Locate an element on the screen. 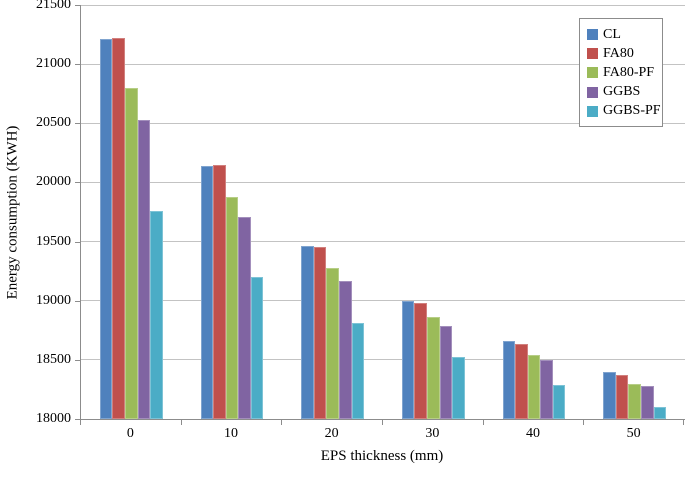 Image resolution: width=685 pixels, height=477 pixels. legend-label: GGBS is located at coordinates (622, 92).